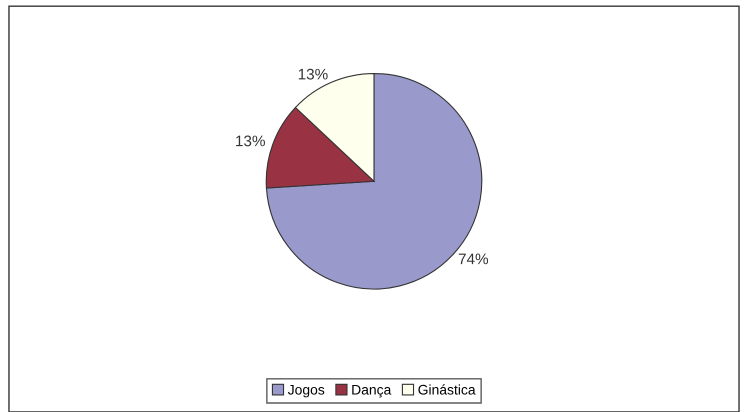 The image size is (748, 412). What do you see at coordinates (372, 391) in the screenshot?
I see `legend-label: Dança` at bounding box center [372, 391].